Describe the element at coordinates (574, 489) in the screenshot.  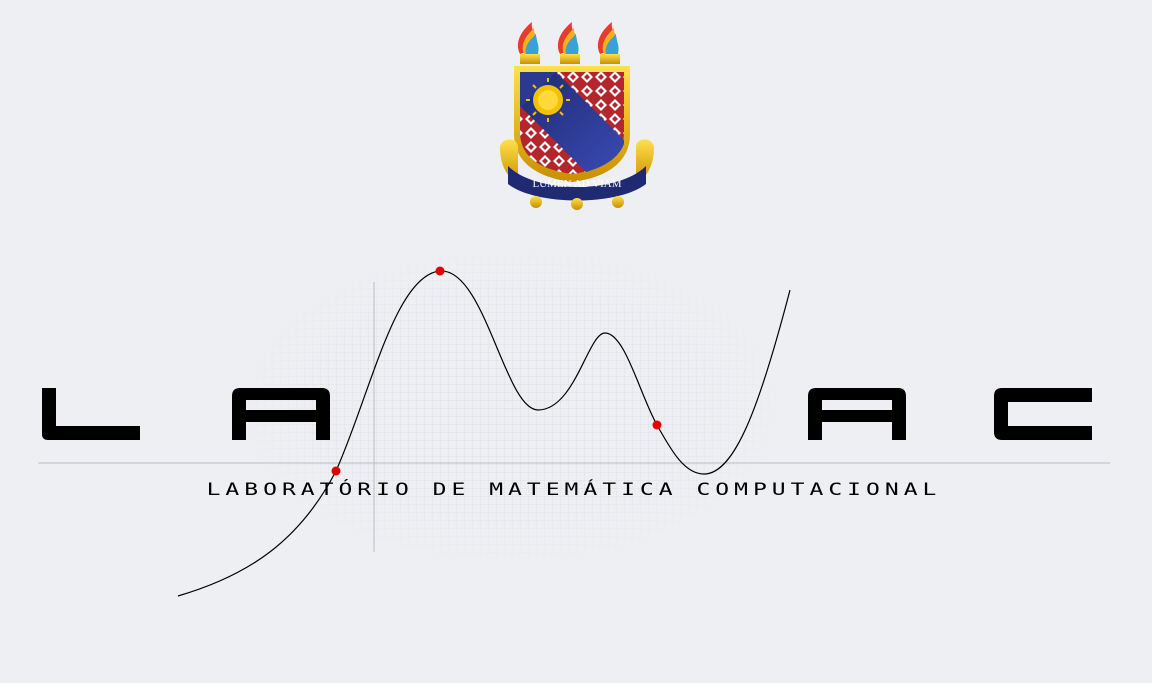
I see `lab-subtitle: LABORATÓRIO DE MATEMÁTICA COMPUTACIONAL` at that location.